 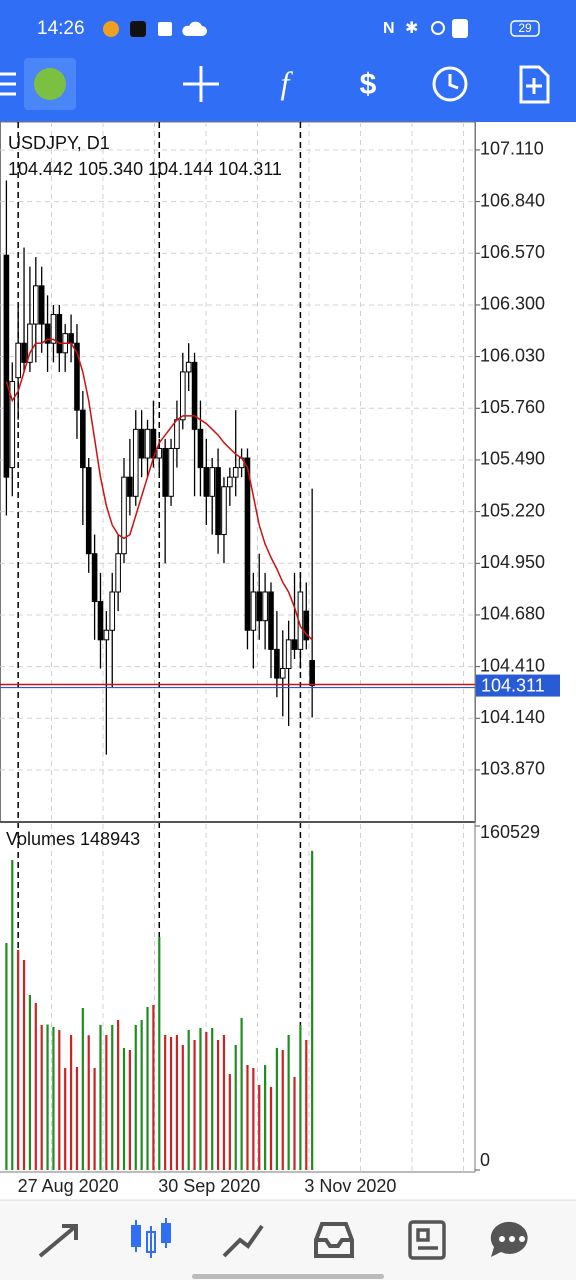 I want to click on quotes-tab, so click(x=58, y=1241).